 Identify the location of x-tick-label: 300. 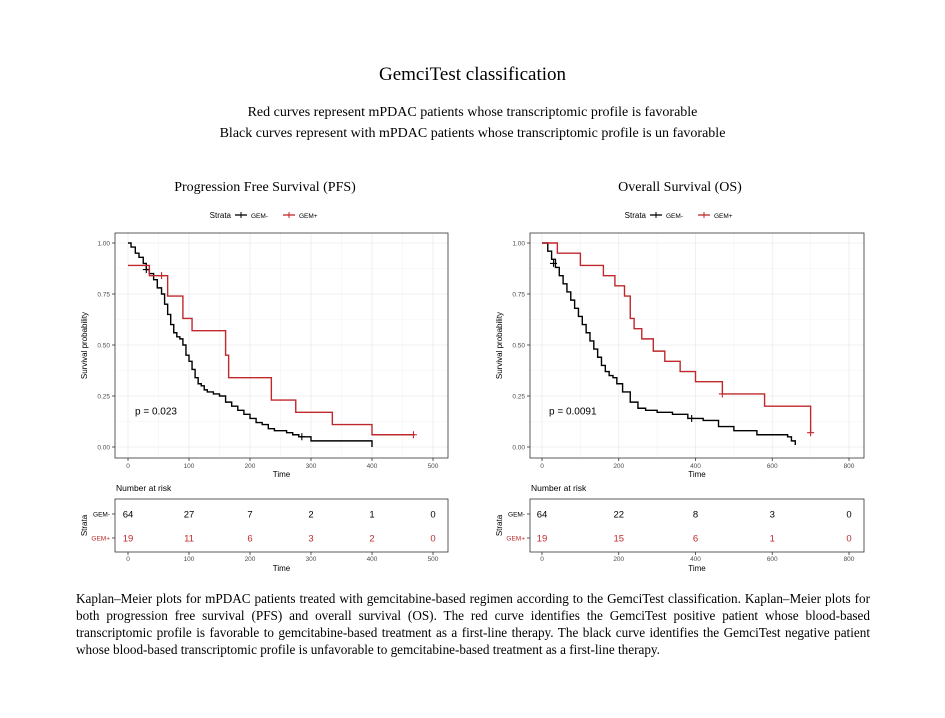
(311, 466).